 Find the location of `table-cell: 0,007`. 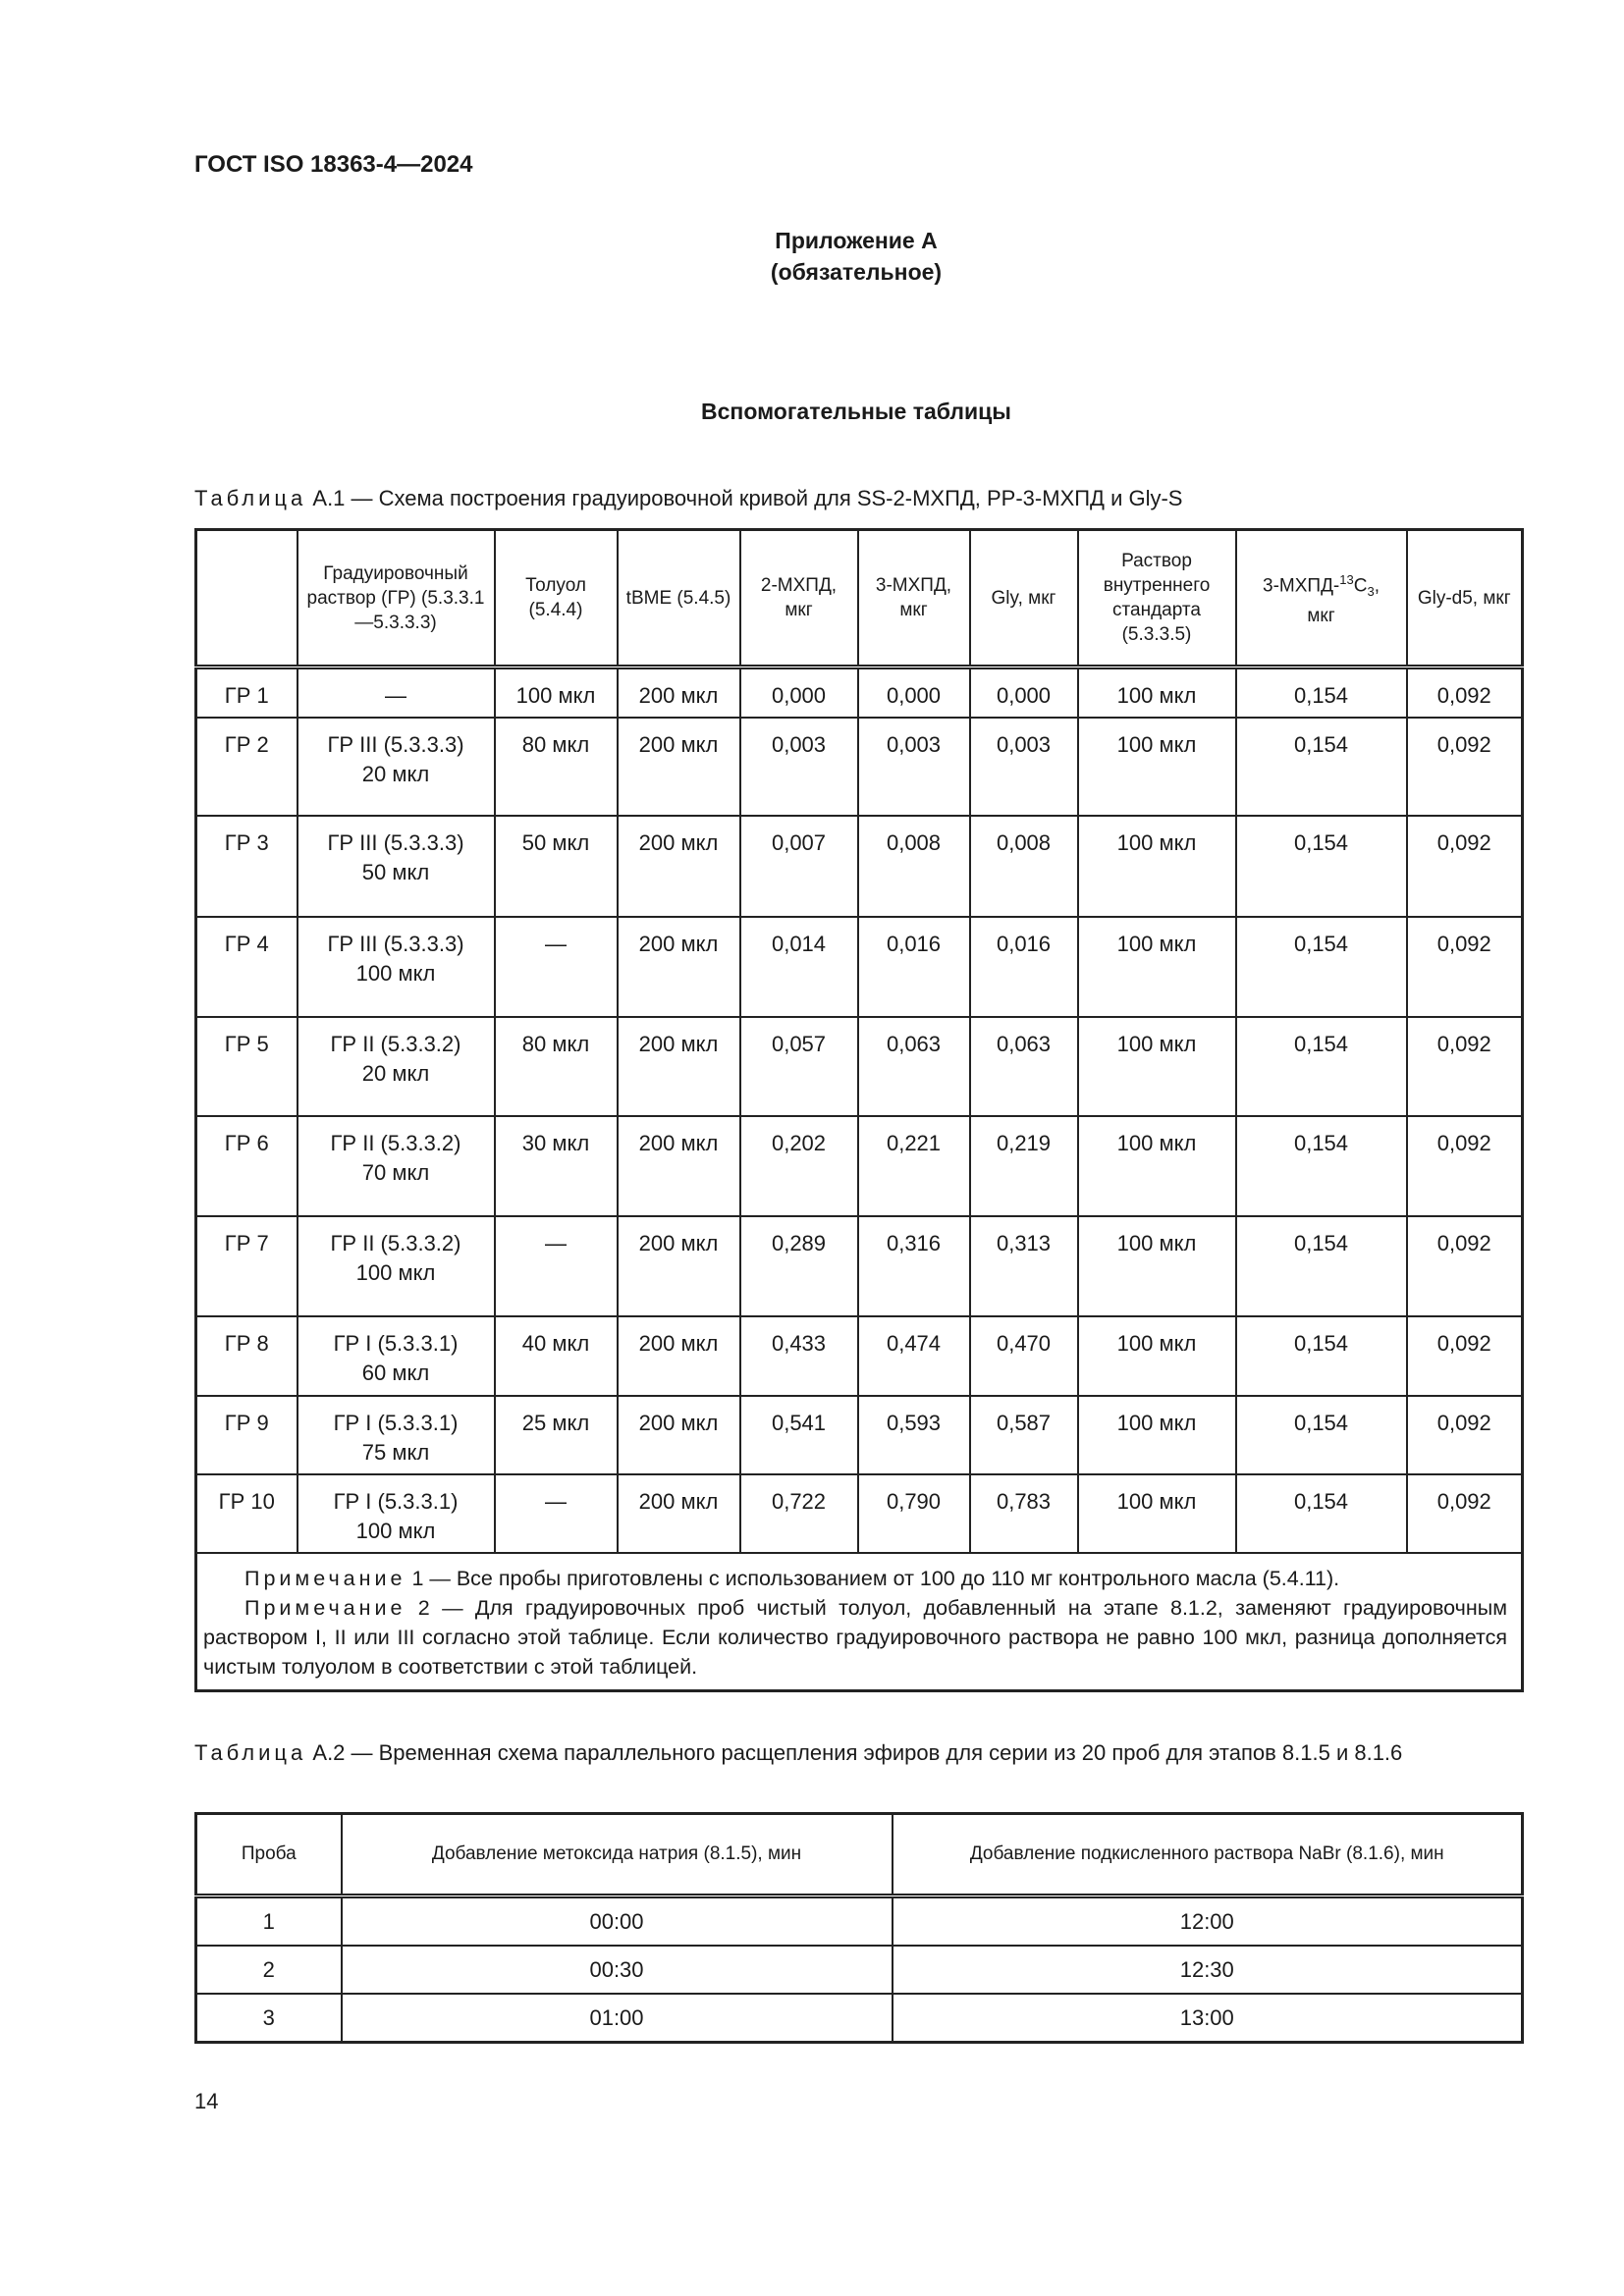

table-cell: 0,007 is located at coordinates (798, 866).